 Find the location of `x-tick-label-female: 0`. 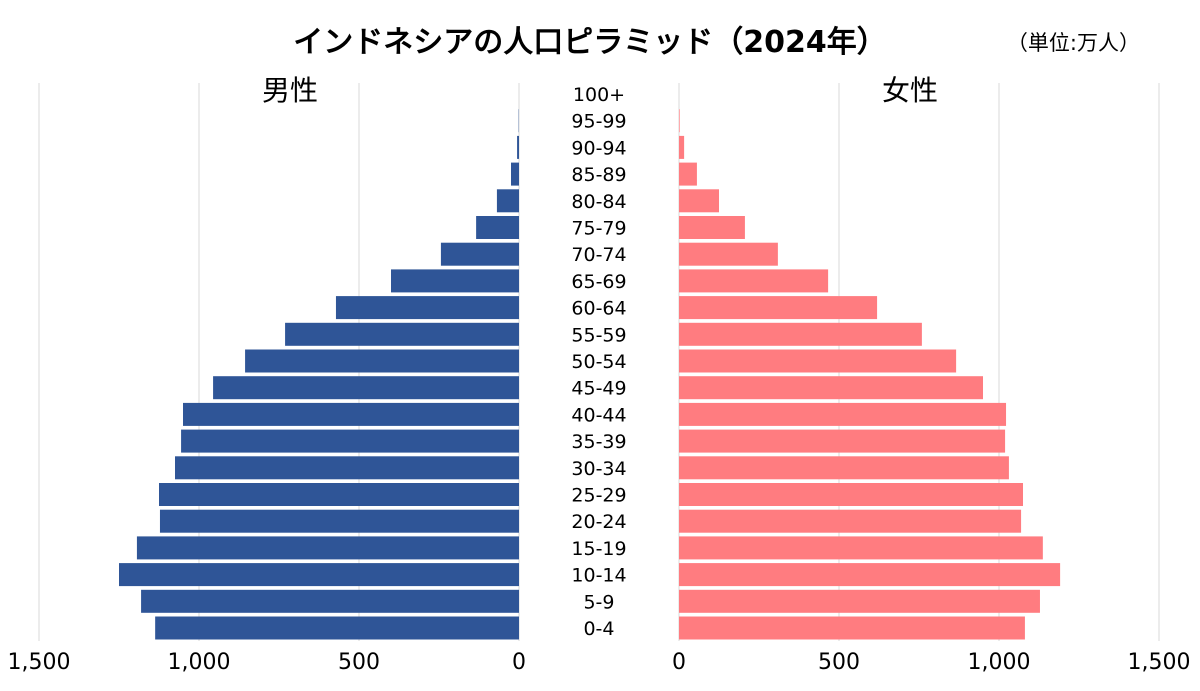

x-tick-label-female: 0 is located at coordinates (679, 662).